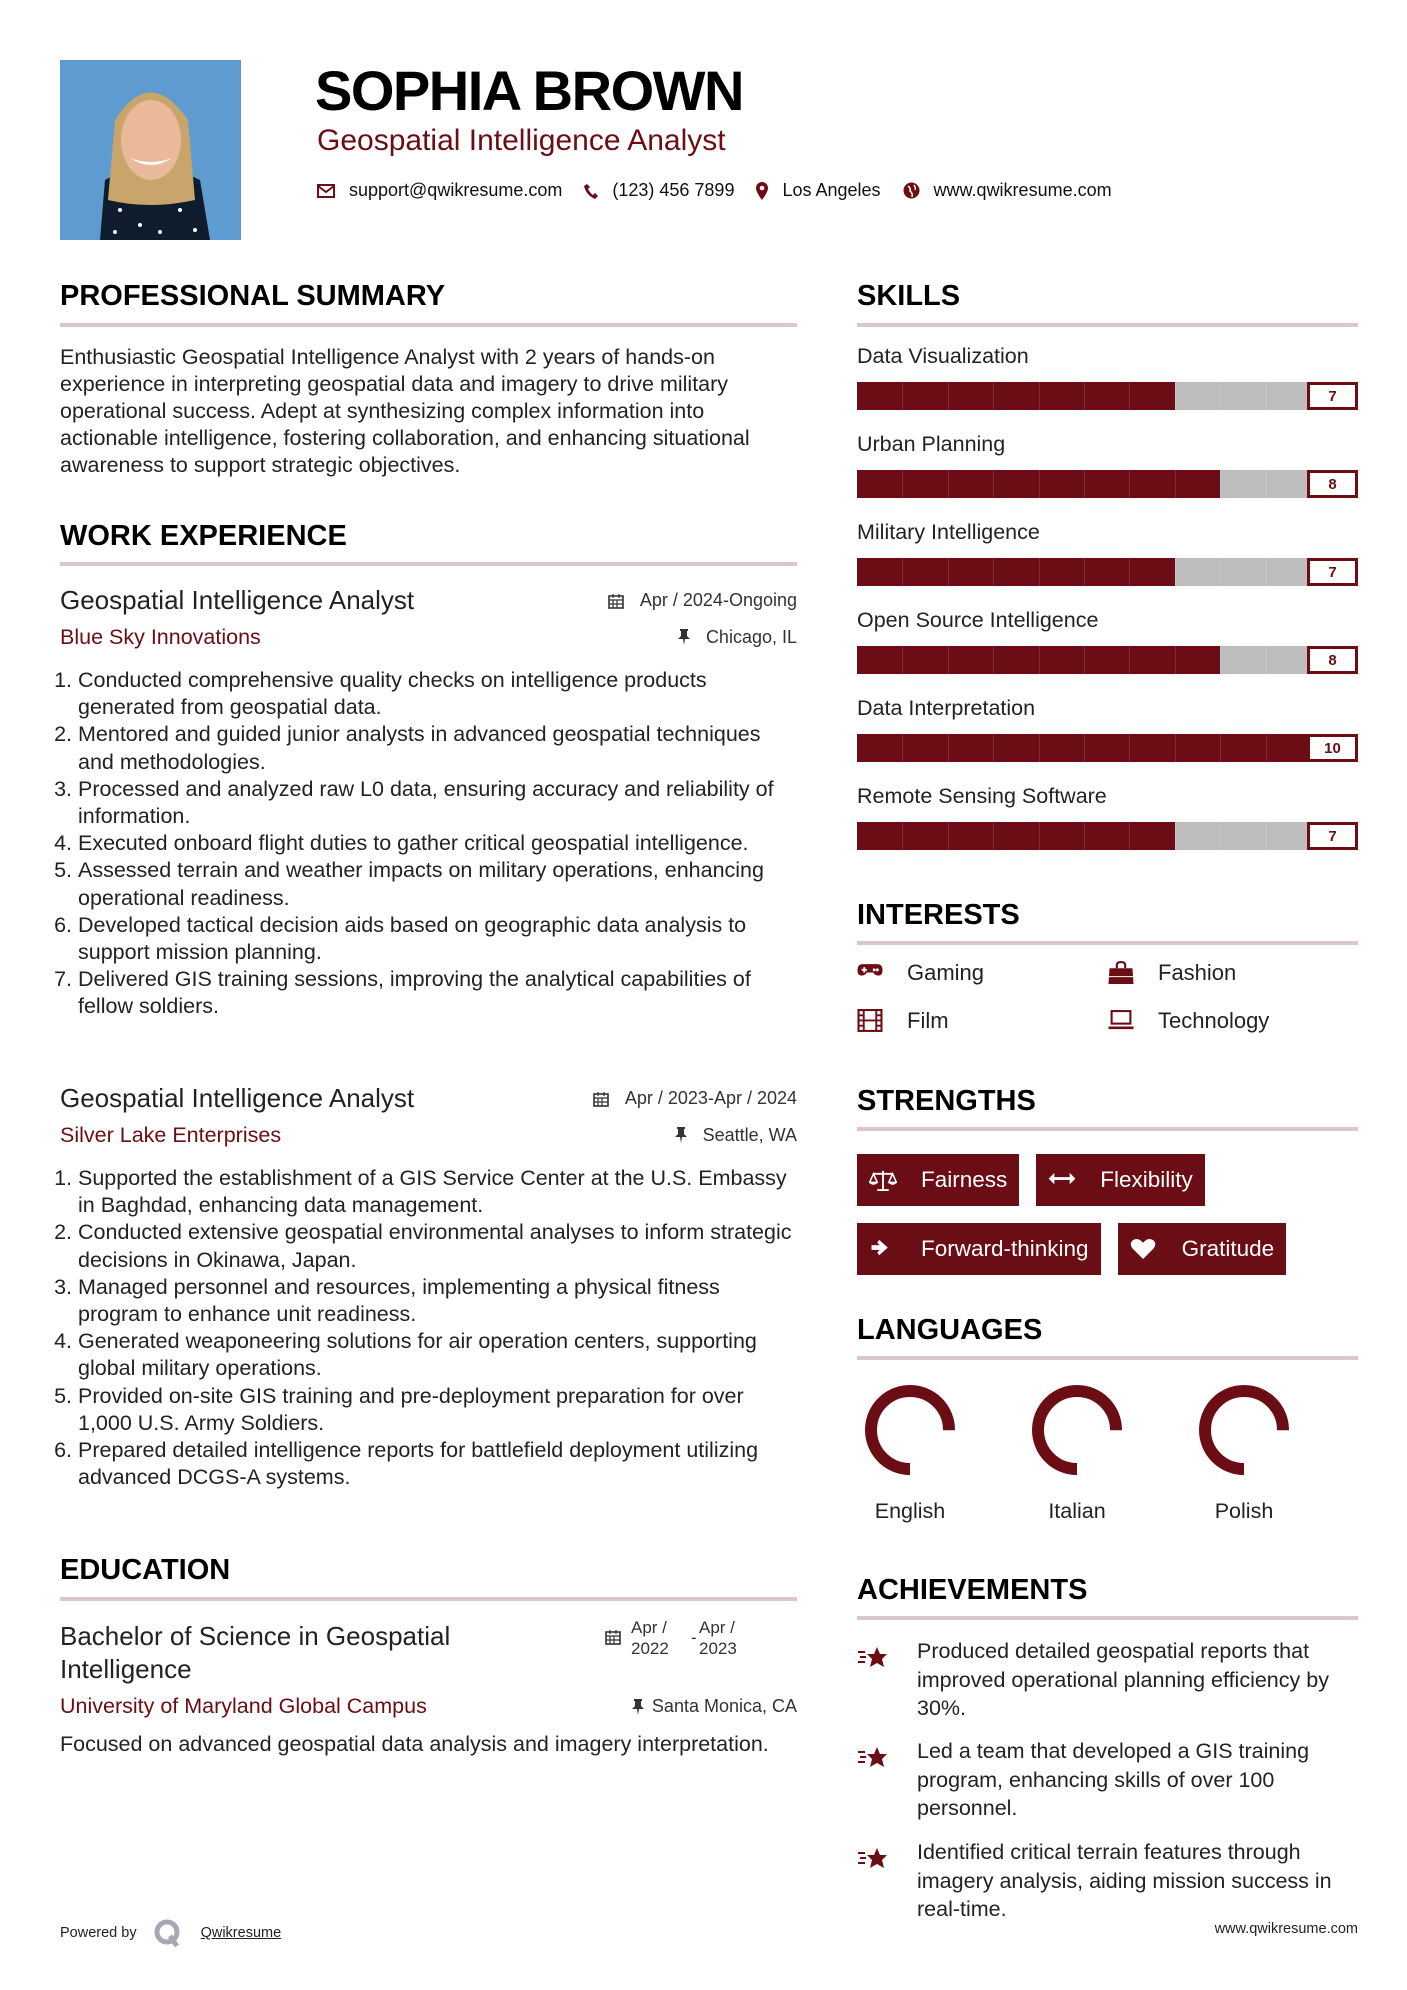 This screenshot has height=1990, width=1407. What do you see at coordinates (946, 972) in the screenshot?
I see `interest-label: Gaming` at bounding box center [946, 972].